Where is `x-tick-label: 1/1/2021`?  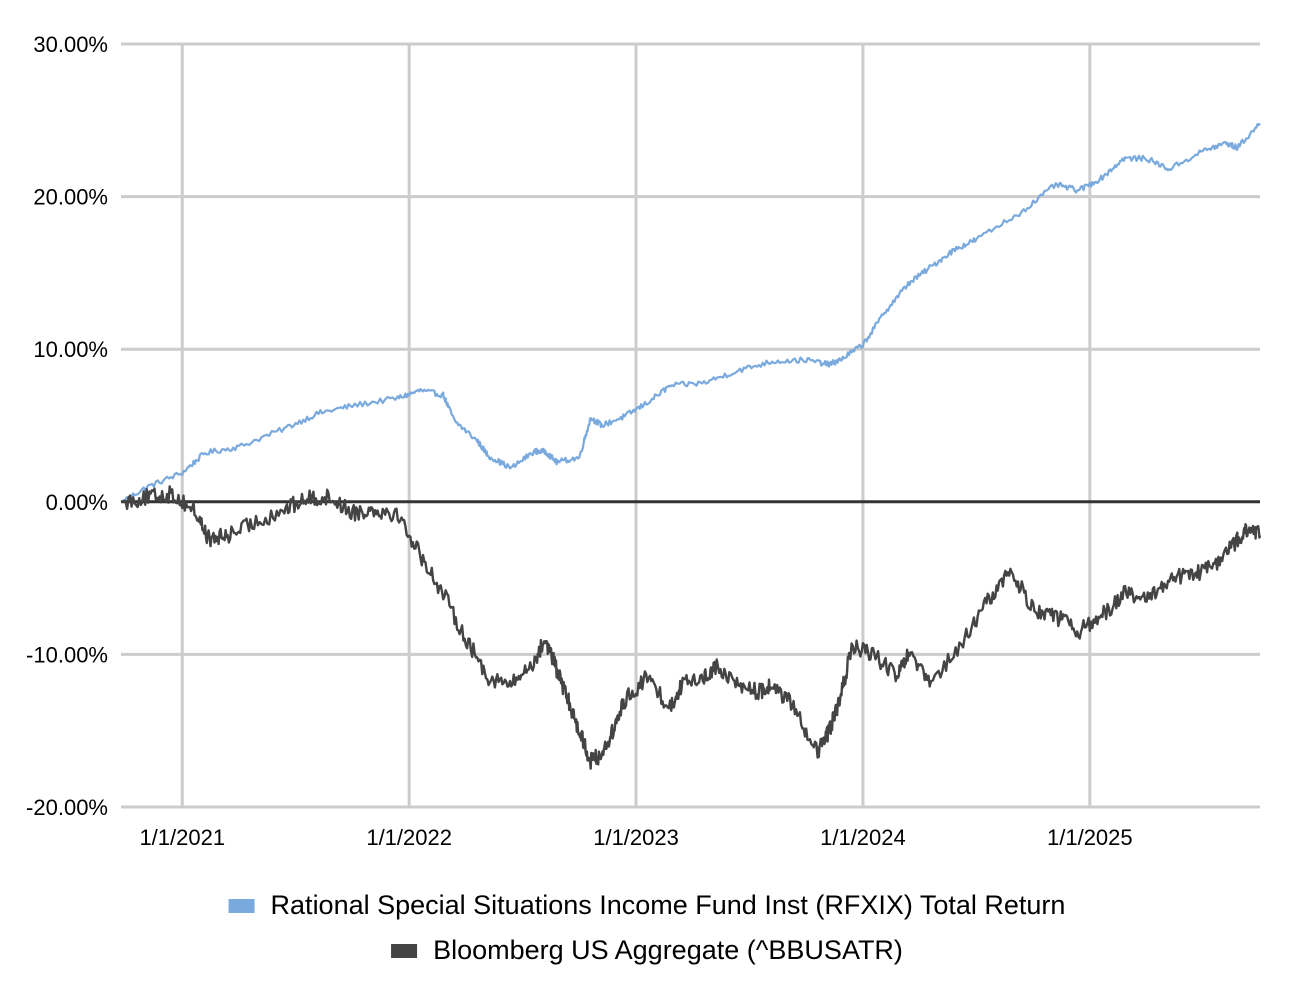
x-tick-label: 1/1/2021 is located at coordinates (182, 837).